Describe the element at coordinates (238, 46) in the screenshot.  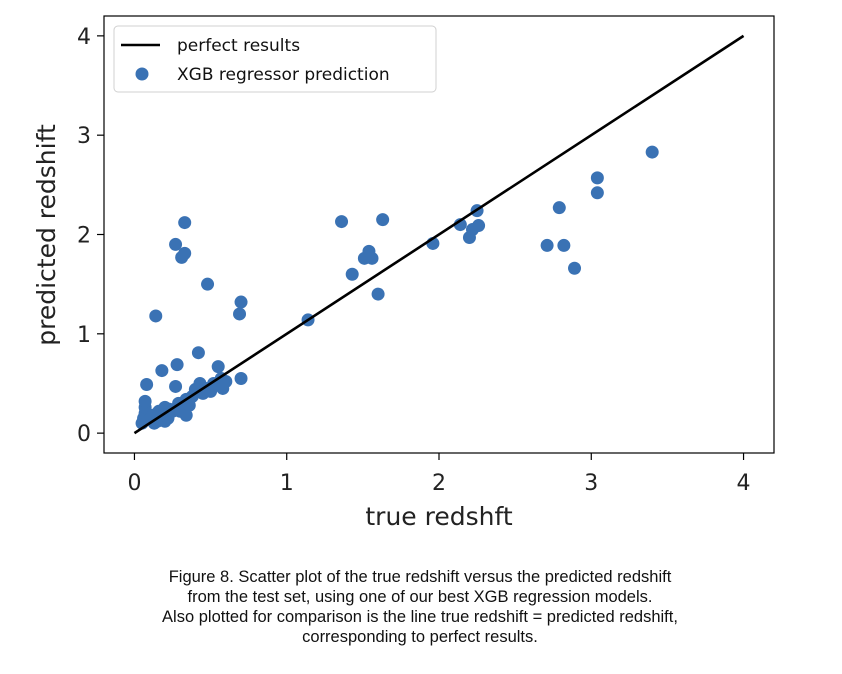
I see `legend-label-perfect-results: perfect results` at that location.